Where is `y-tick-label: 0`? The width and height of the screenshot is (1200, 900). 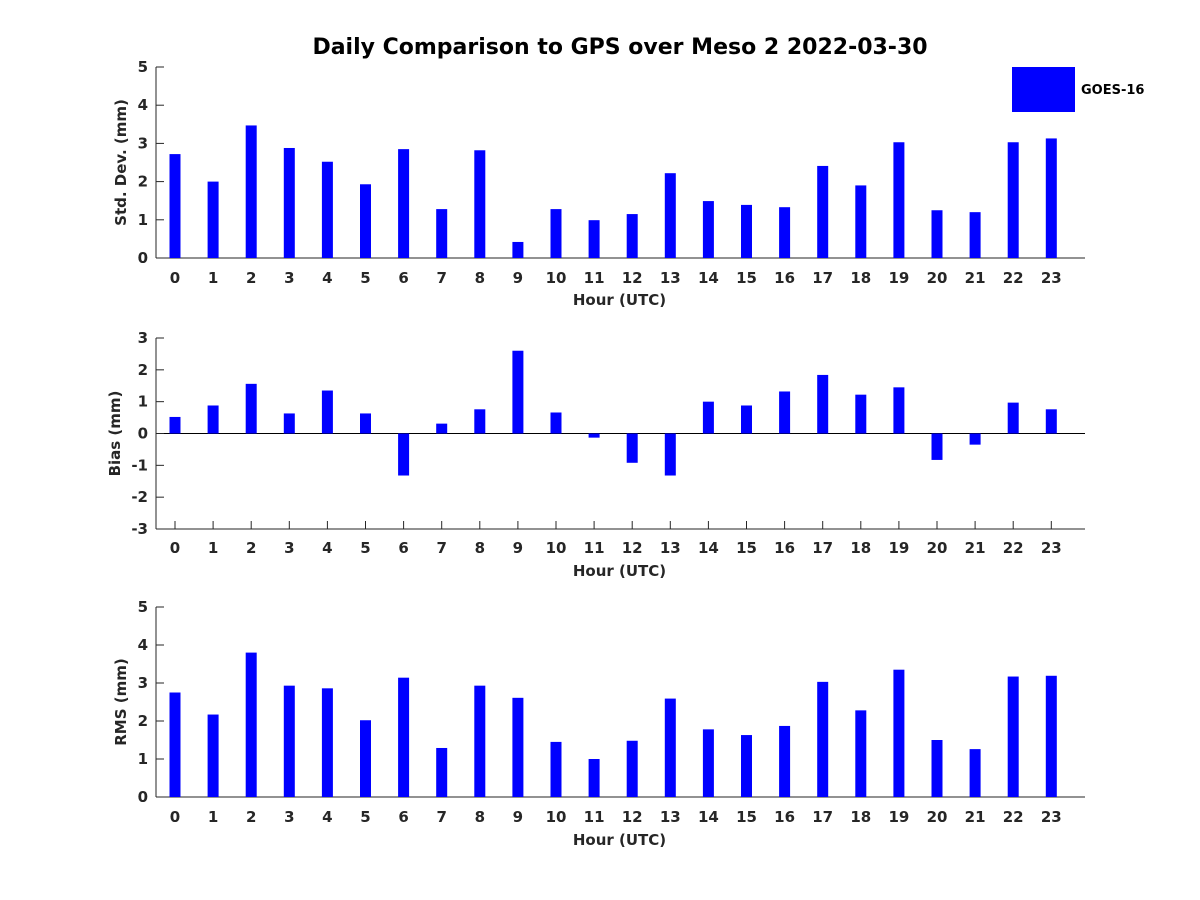 y-tick-label: 0 is located at coordinates (143, 258).